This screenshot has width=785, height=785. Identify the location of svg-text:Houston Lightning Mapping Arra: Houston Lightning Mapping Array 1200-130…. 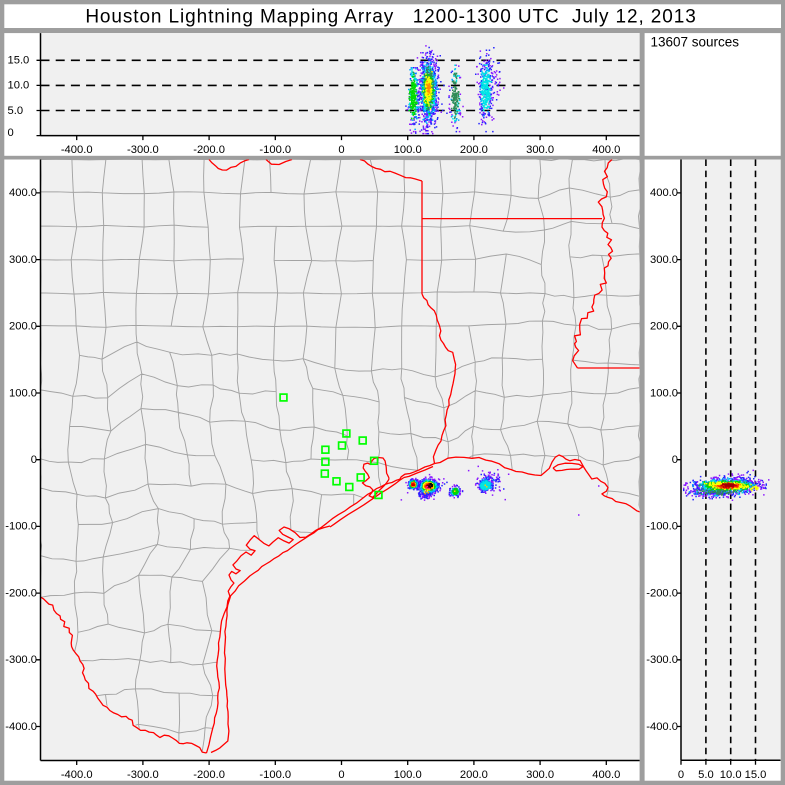
(390, 17).